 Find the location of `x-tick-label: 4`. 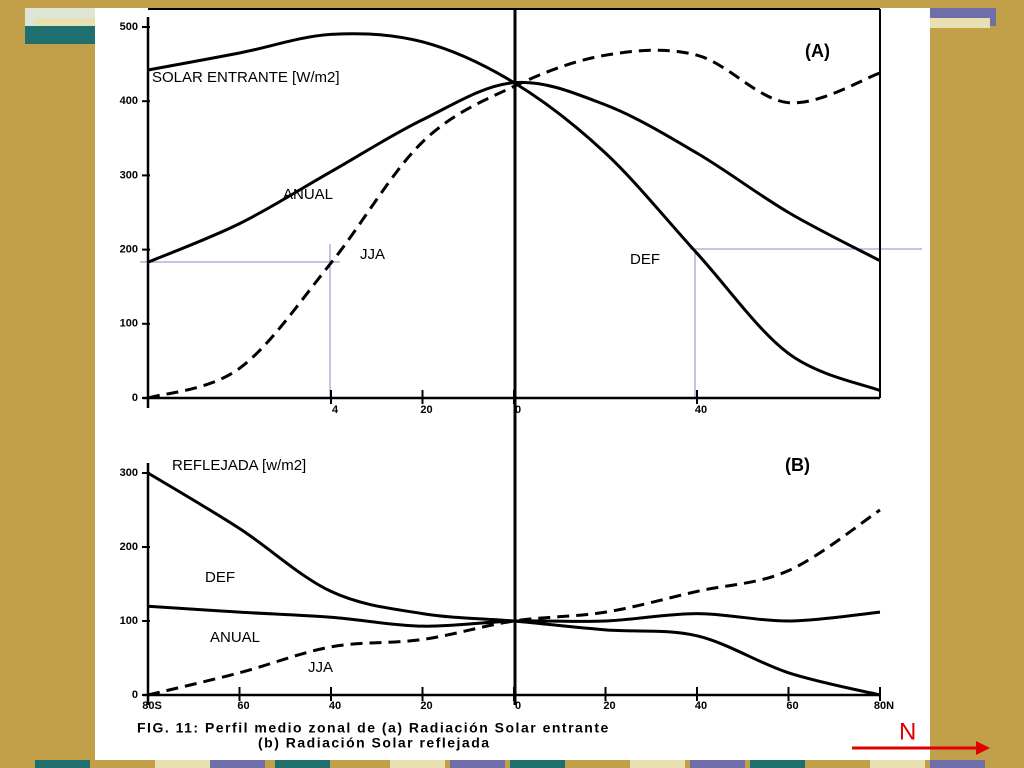

x-tick-label: 4 is located at coordinates (335, 410).